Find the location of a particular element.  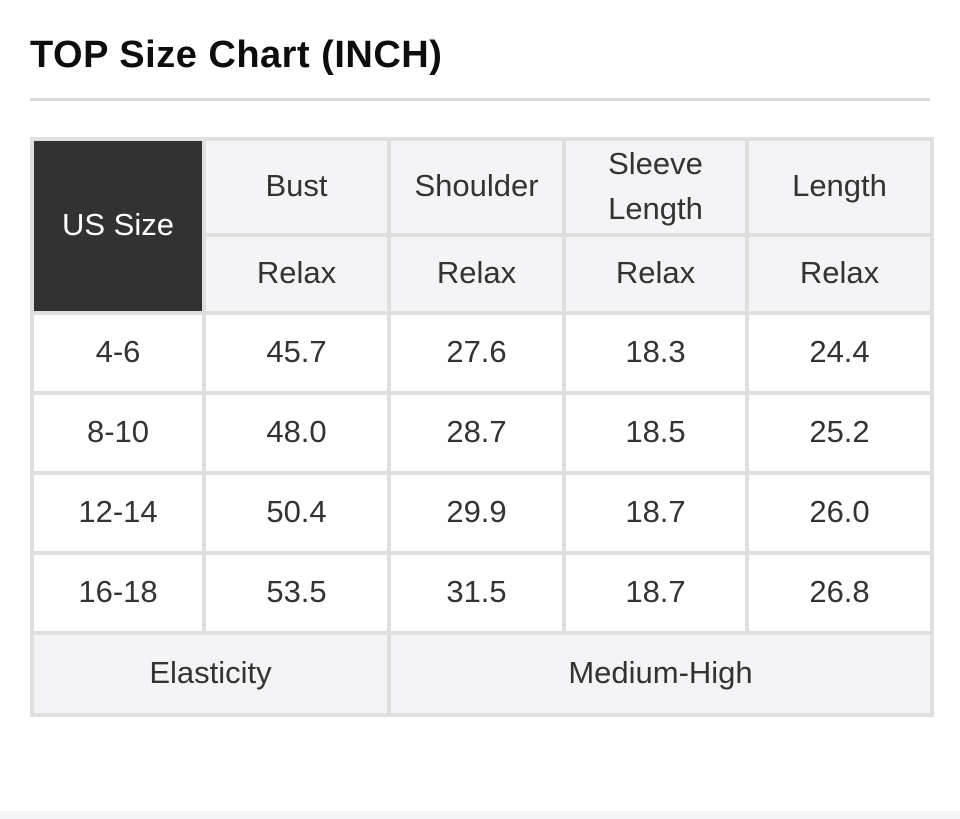

title-divider is located at coordinates (480, 99).